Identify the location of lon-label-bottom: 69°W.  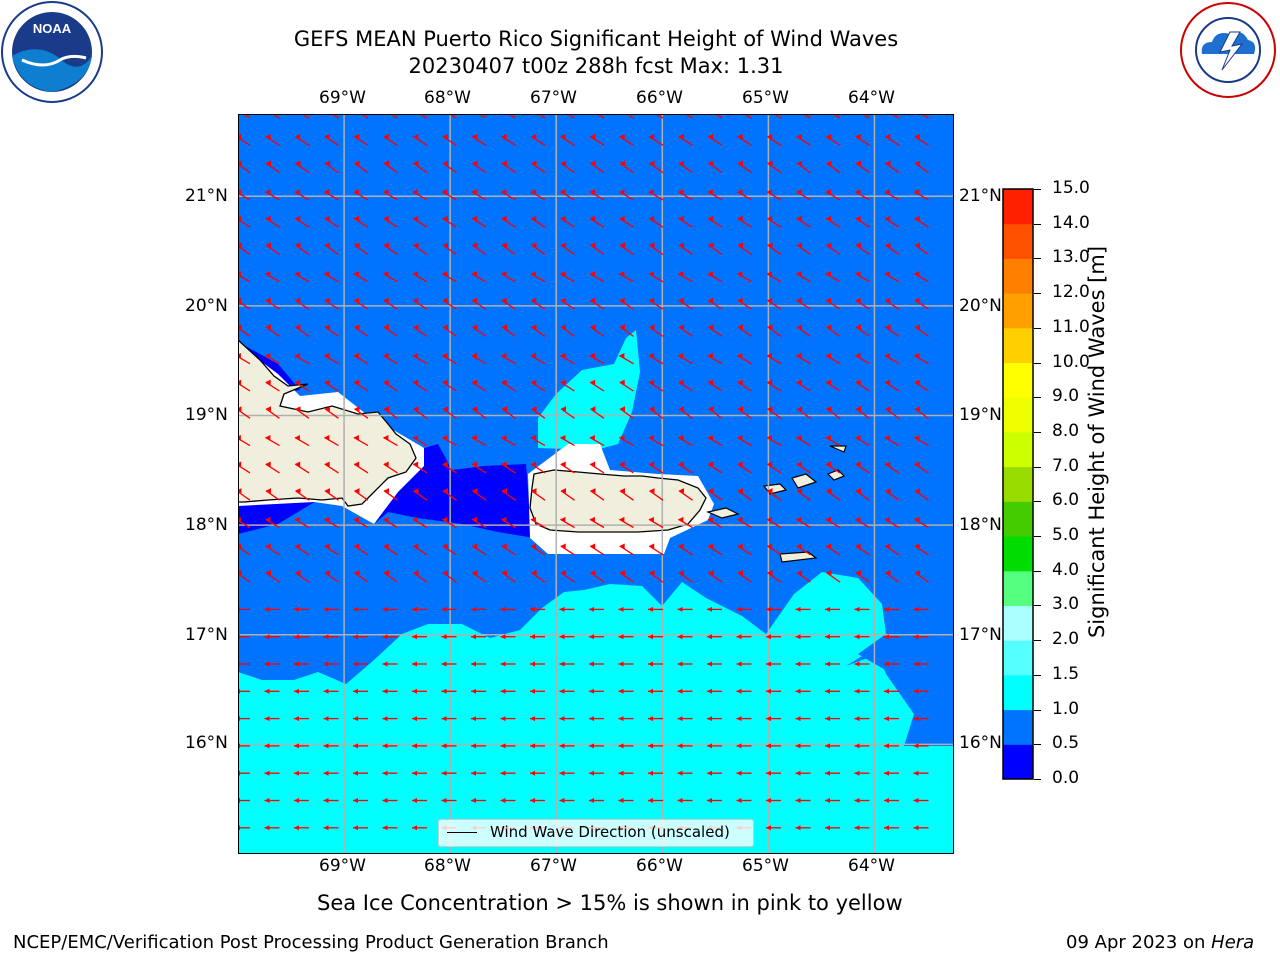
(342, 866).